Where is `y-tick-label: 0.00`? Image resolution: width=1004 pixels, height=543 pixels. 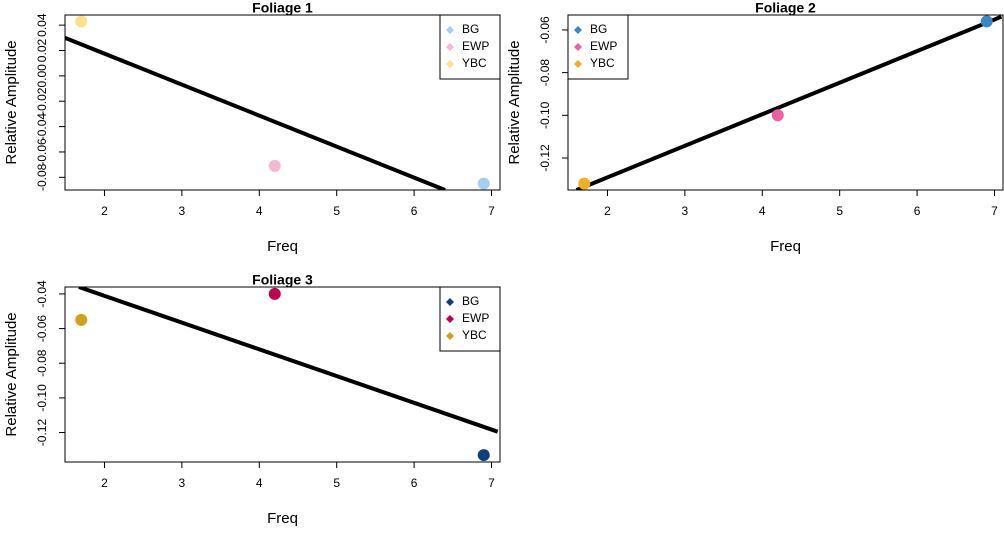 y-tick-label: 0.00 is located at coordinates (42, 76).